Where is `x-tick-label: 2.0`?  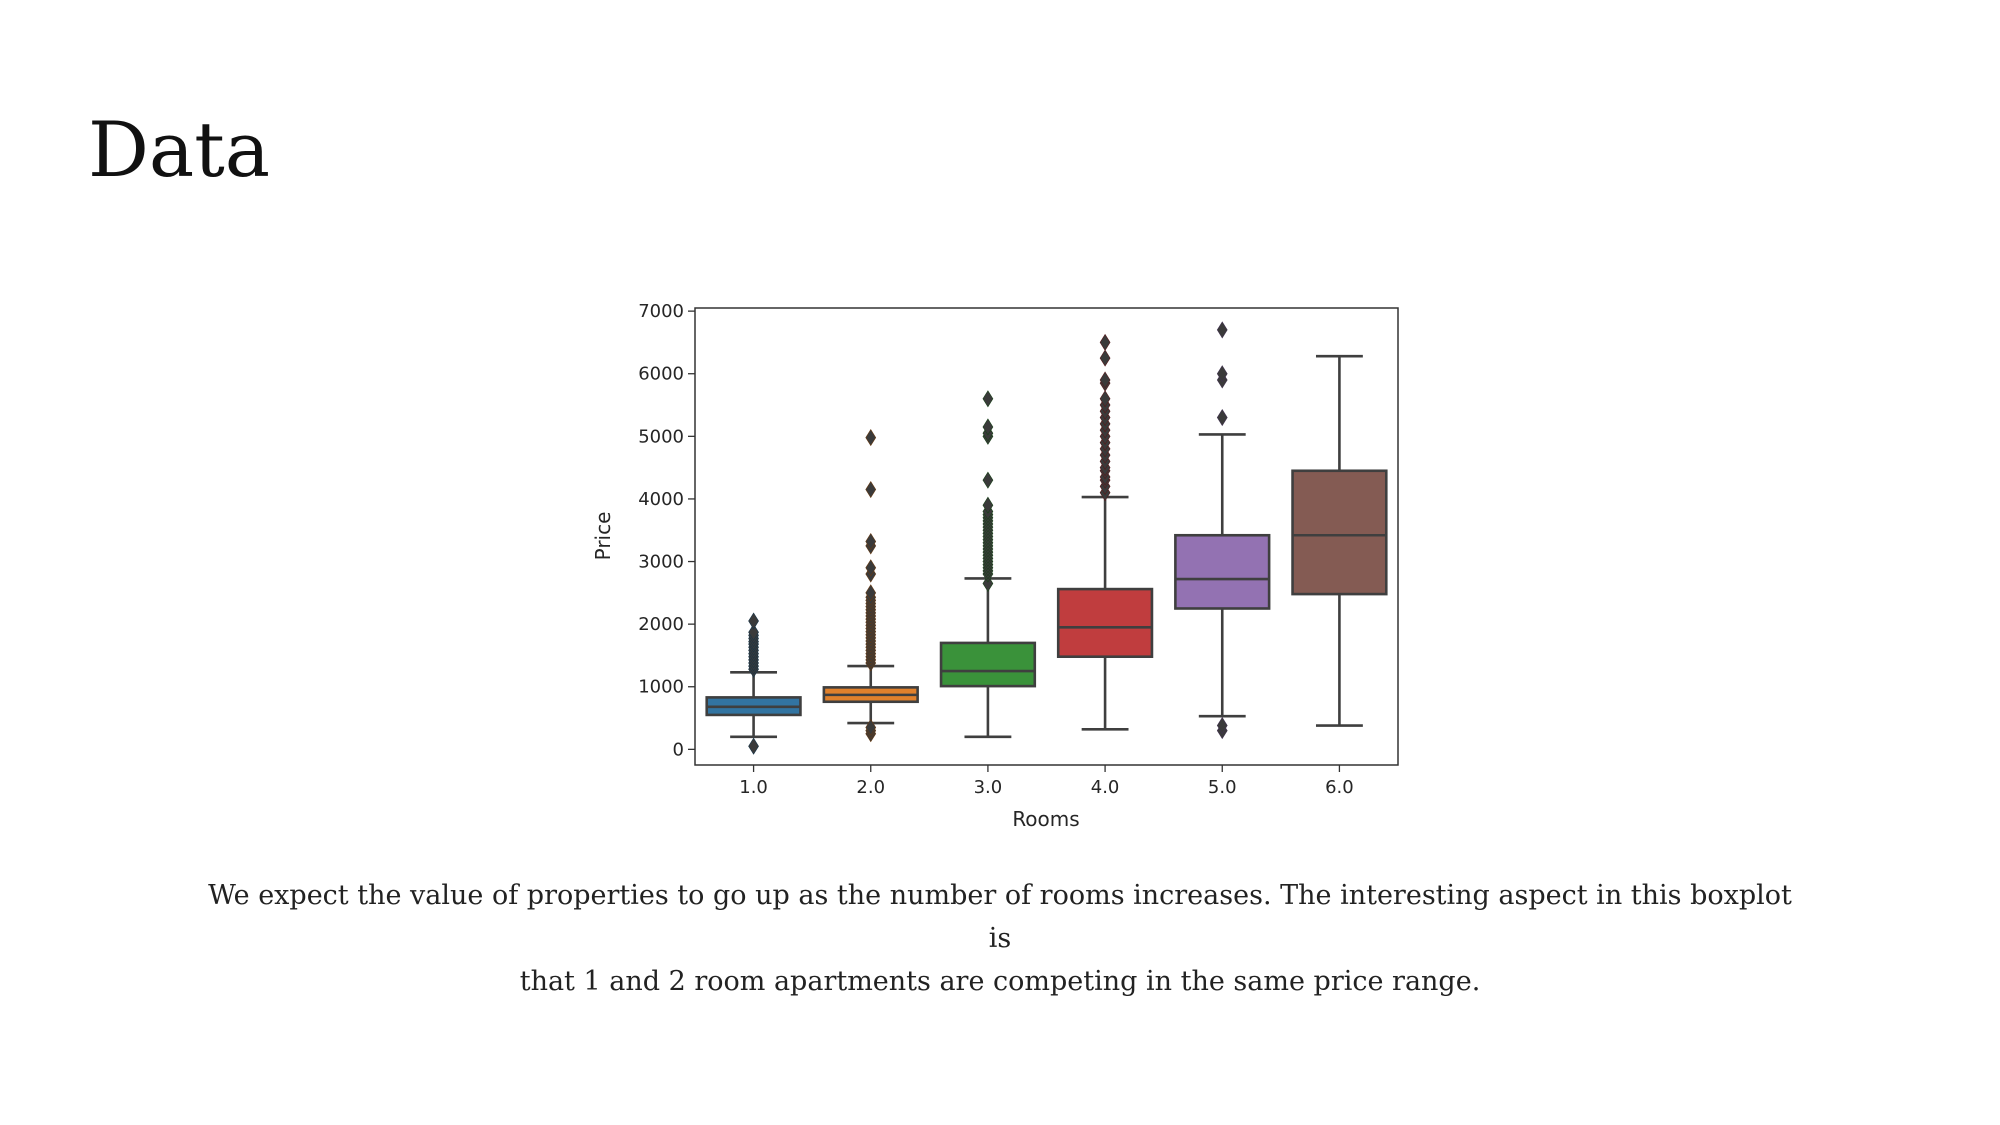 x-tick-label: 2.0 is located at coordinates (870, 787).